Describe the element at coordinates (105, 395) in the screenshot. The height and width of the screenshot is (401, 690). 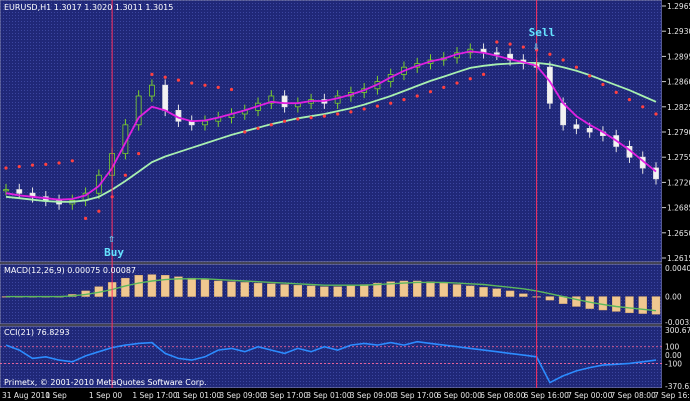
I see `time-tick-label: 1 Sep 00` at that location.